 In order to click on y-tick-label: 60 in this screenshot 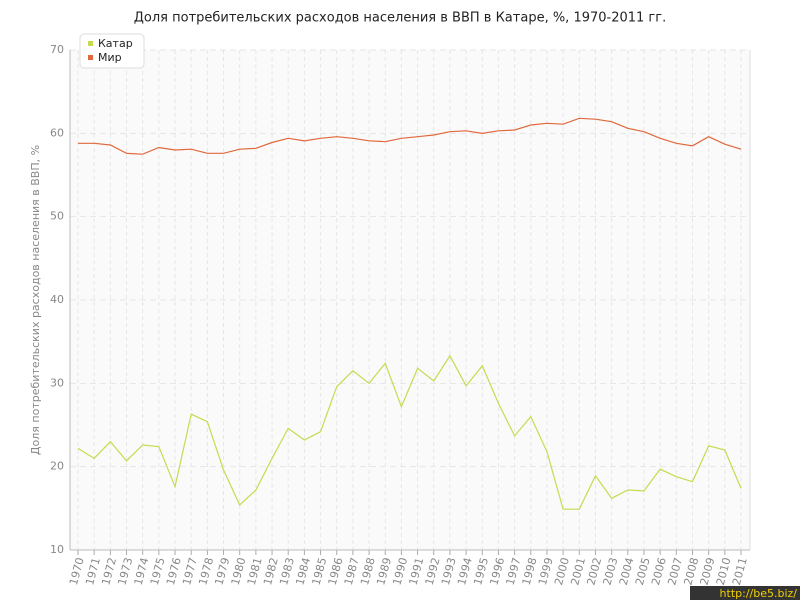, I will do `click(57, 132)`.